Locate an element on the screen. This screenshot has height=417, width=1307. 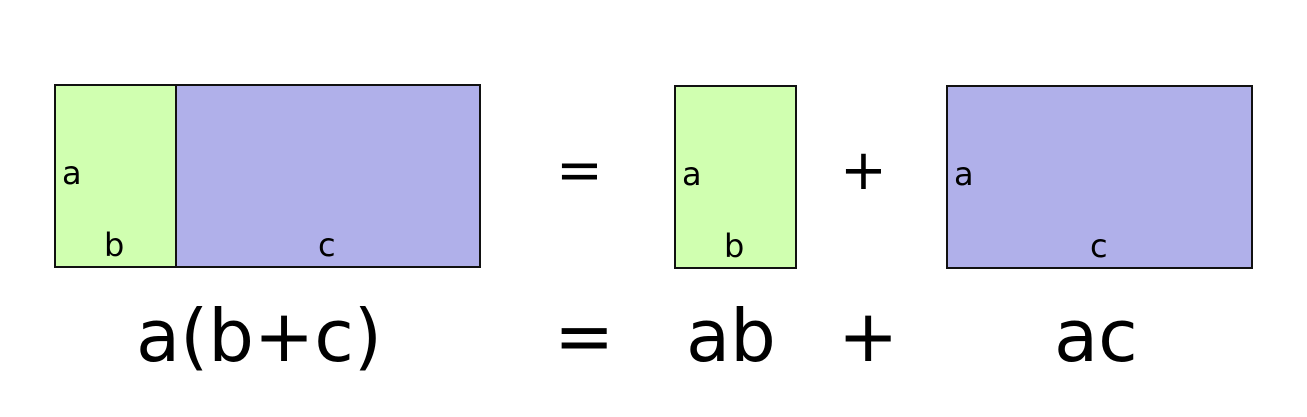
left-bottom-label-b: b is located at coordinates (114, 245).